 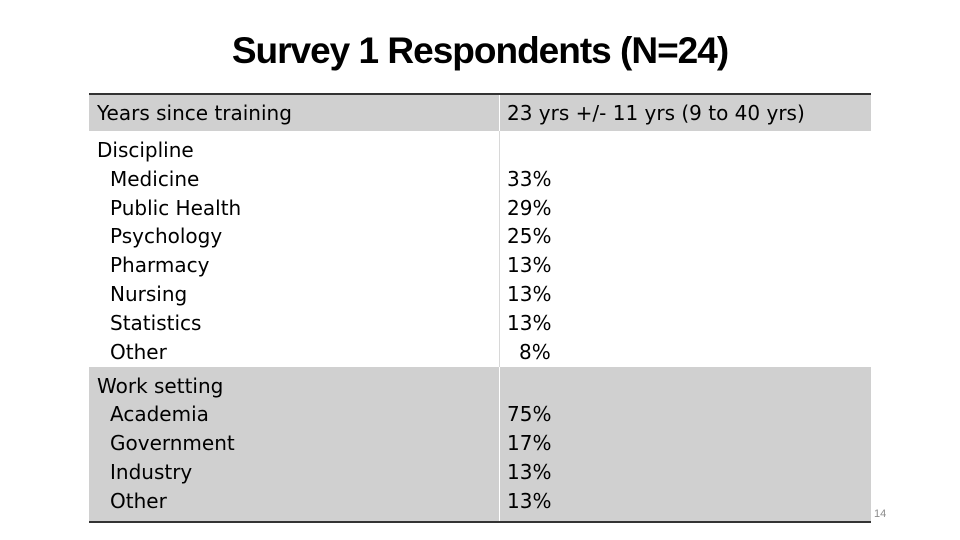 What do you see at coordinates (149, 294) in the screenshot?
I see `discipline-item-nursing: Nursing` at bounding box center [149, 294].